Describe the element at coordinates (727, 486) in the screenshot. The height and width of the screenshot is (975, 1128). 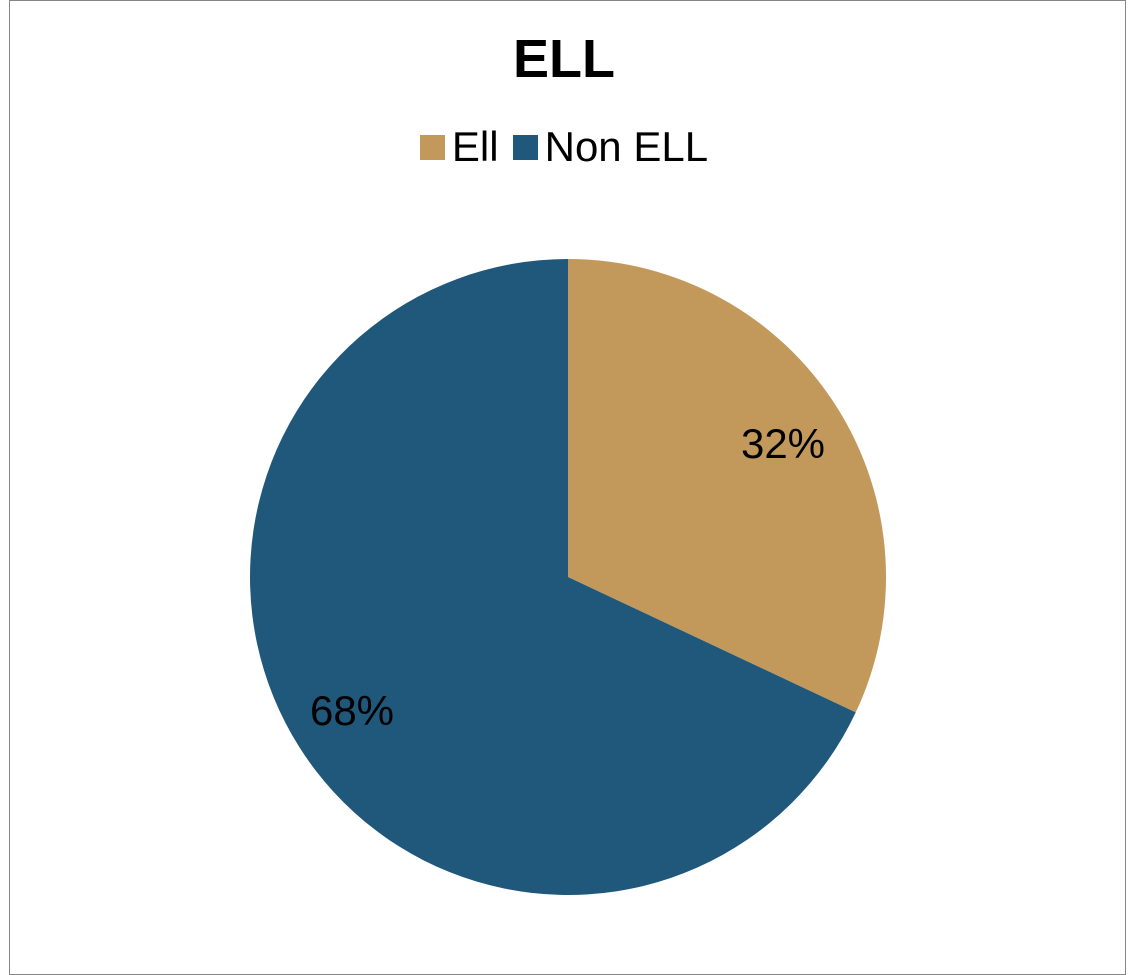
I see `pie-slice-ell` at that location.